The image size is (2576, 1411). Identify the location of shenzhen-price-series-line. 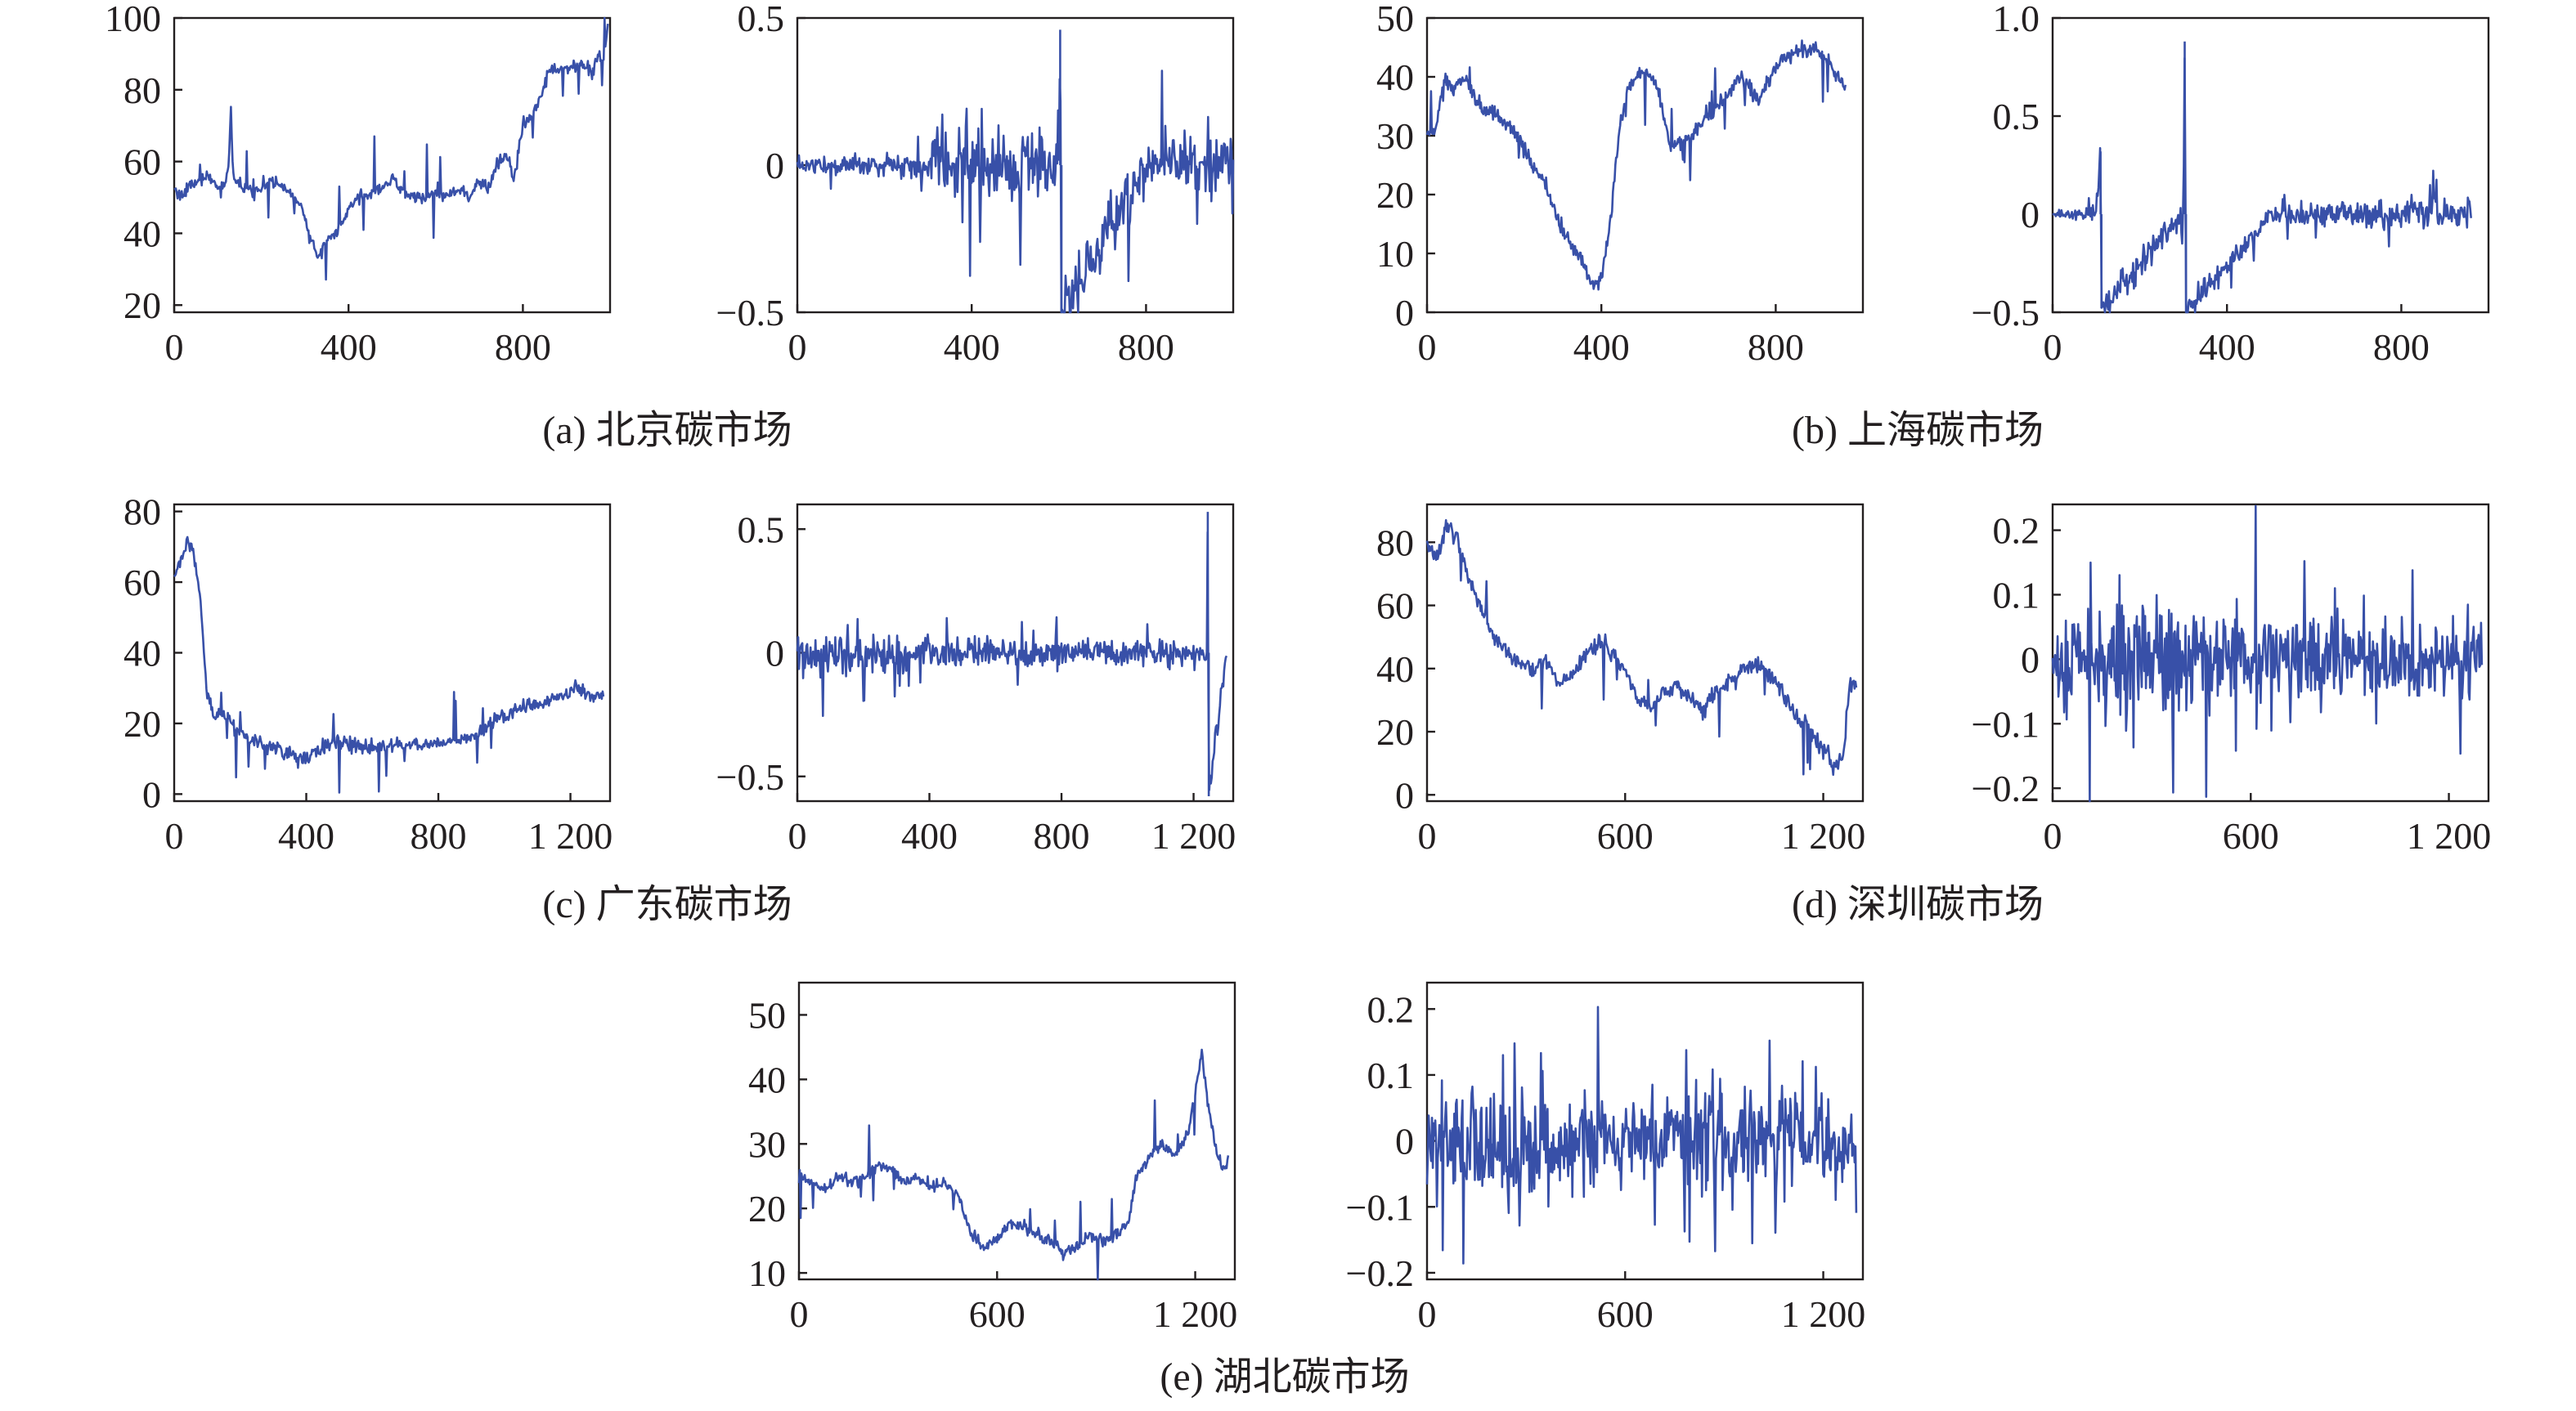
(1642, 647).